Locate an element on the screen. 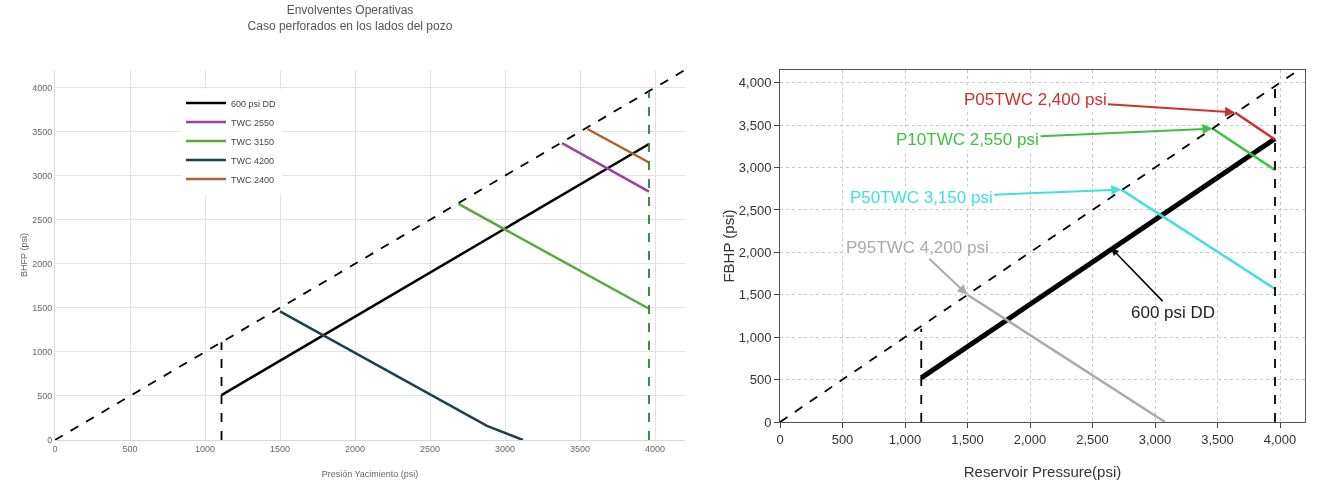 This screenshot has height=482, width=1330. y-tick-label: 2000 is located at coordinates (42, 263).